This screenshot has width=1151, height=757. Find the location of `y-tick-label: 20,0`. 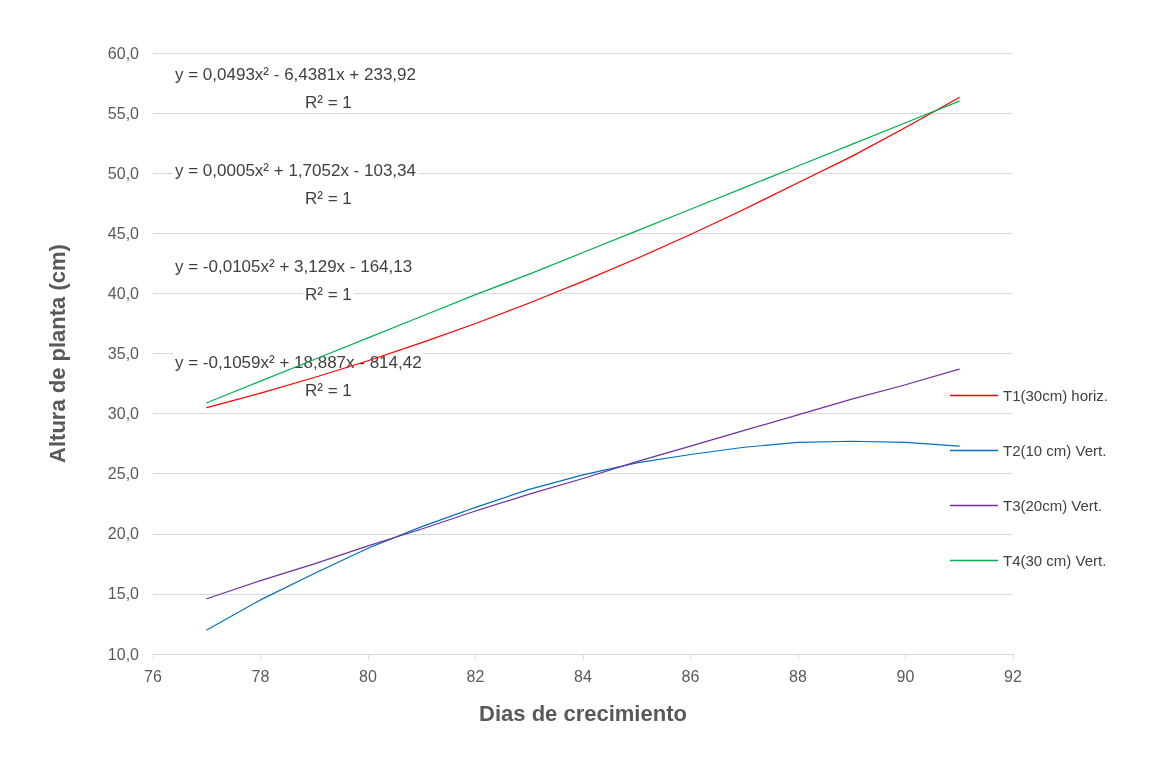

y-tick-label: 20,0 is located at coordinates (123, 534).